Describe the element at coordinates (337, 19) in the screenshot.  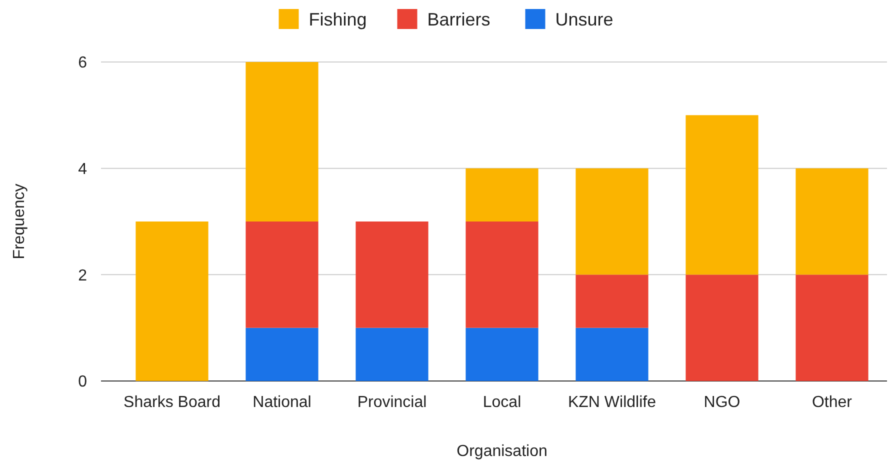
I see `legend-label: Fishing` at that location.